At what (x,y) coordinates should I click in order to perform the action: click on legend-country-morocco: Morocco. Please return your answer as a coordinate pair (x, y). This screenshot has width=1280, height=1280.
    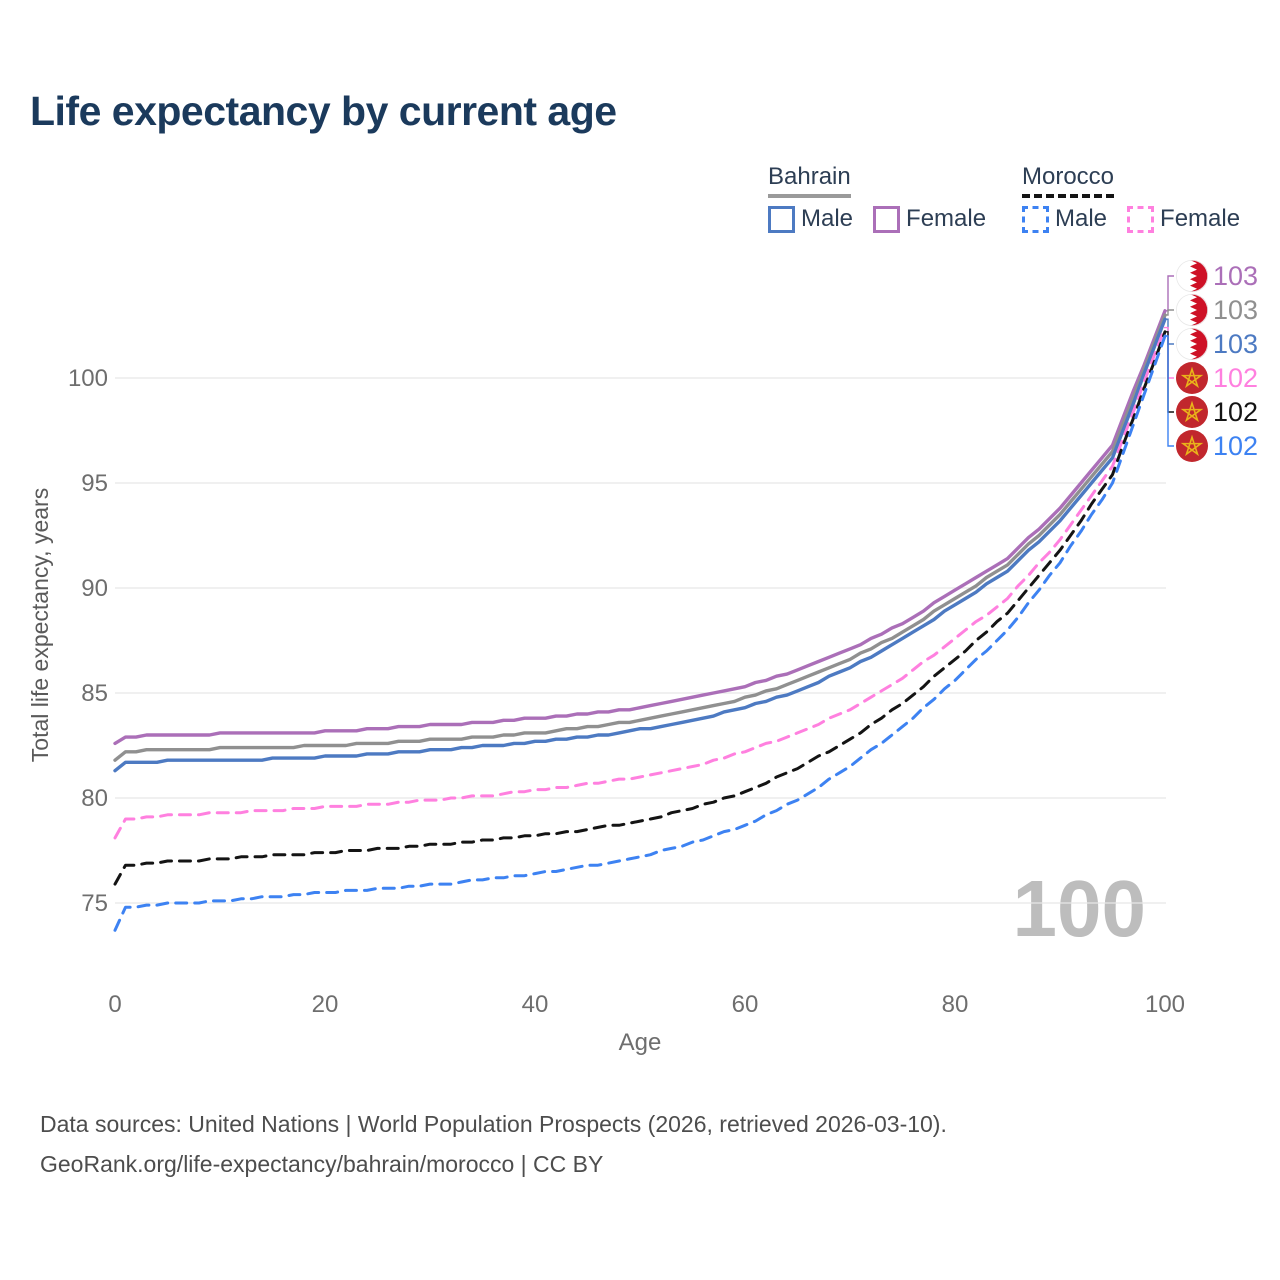
    Looking at the image, I should click on (1068, 180).